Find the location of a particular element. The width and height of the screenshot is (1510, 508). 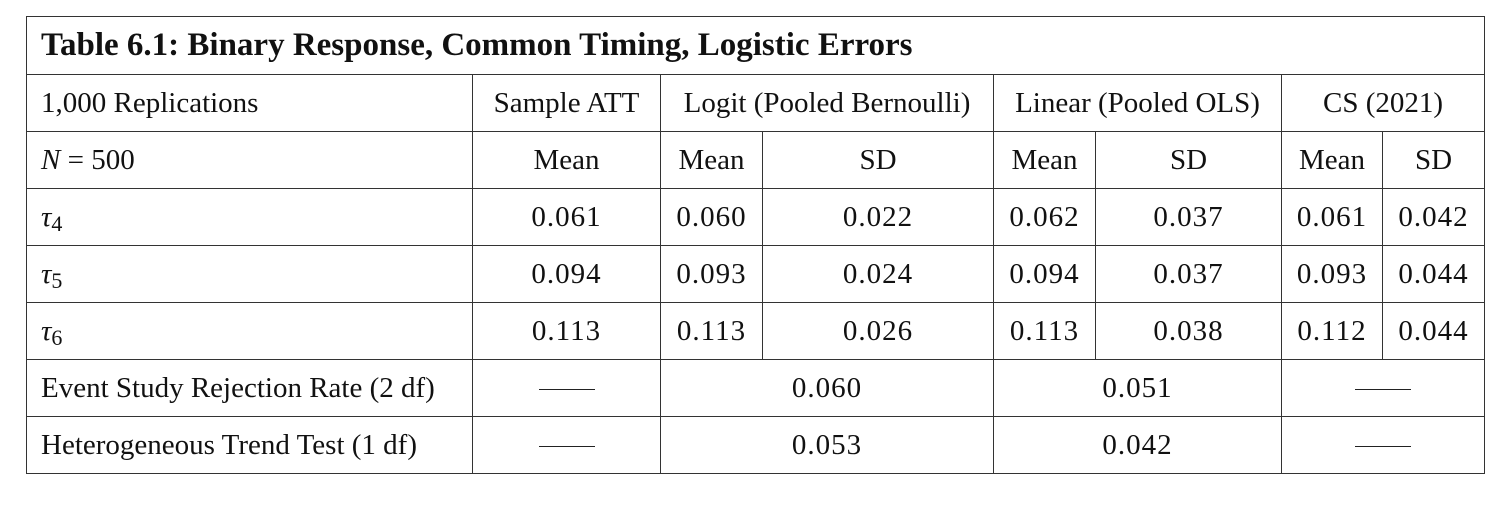

test-label: Event Study Rejection Rate (2 df) is located at coordinates (249, 388).